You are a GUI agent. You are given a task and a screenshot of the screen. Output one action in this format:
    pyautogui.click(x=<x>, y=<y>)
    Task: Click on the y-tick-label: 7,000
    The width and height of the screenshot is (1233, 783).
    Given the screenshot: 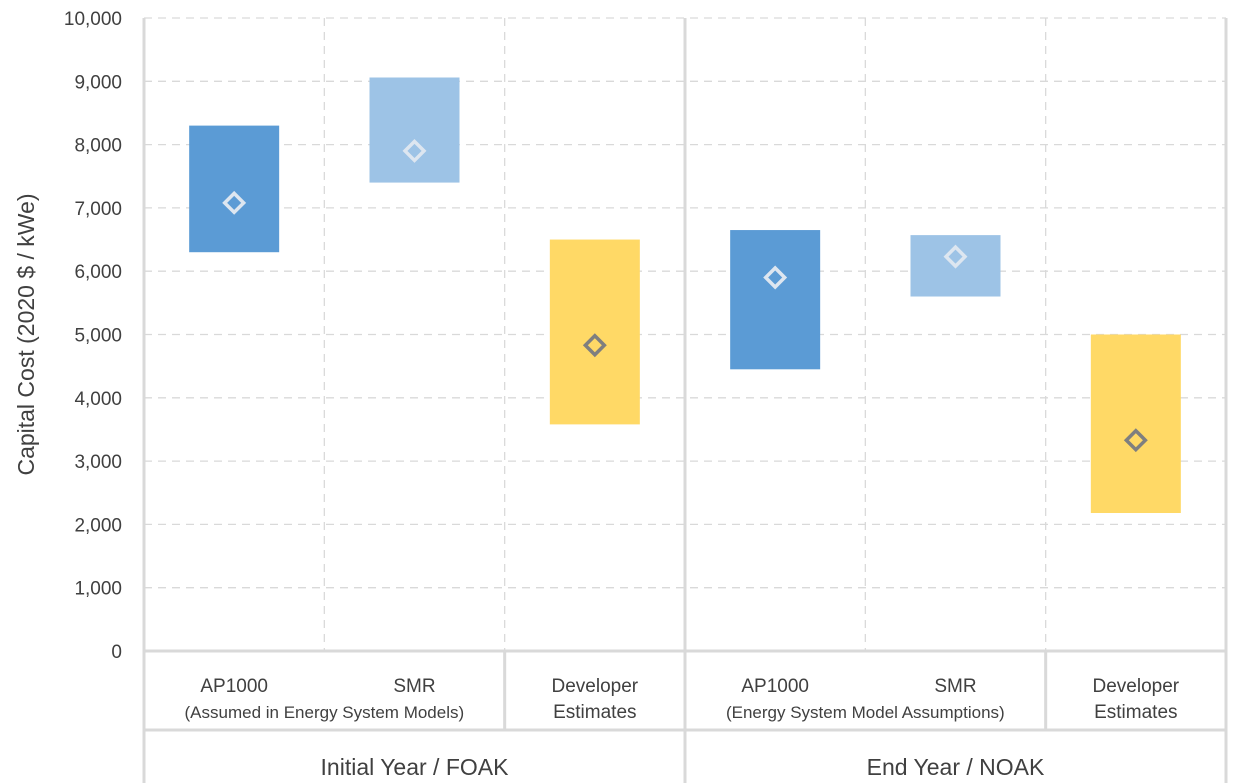 What is the action you would take?
    pyautogui.click(x=98, y=209)
    